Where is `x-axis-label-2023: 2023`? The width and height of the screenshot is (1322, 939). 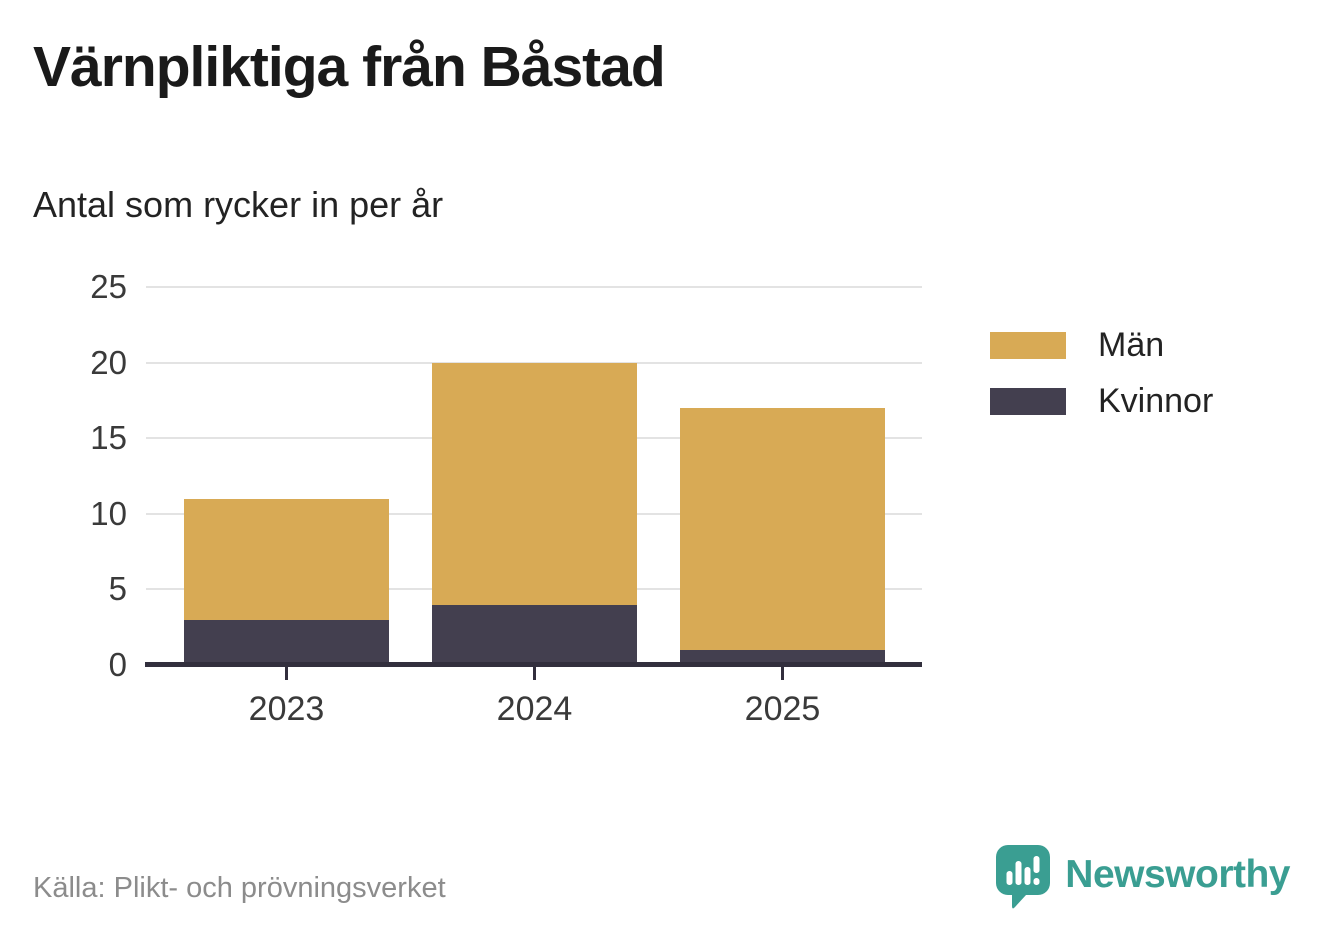 x-axis-label-2023: 2023 is located at coordinates (286, 709).